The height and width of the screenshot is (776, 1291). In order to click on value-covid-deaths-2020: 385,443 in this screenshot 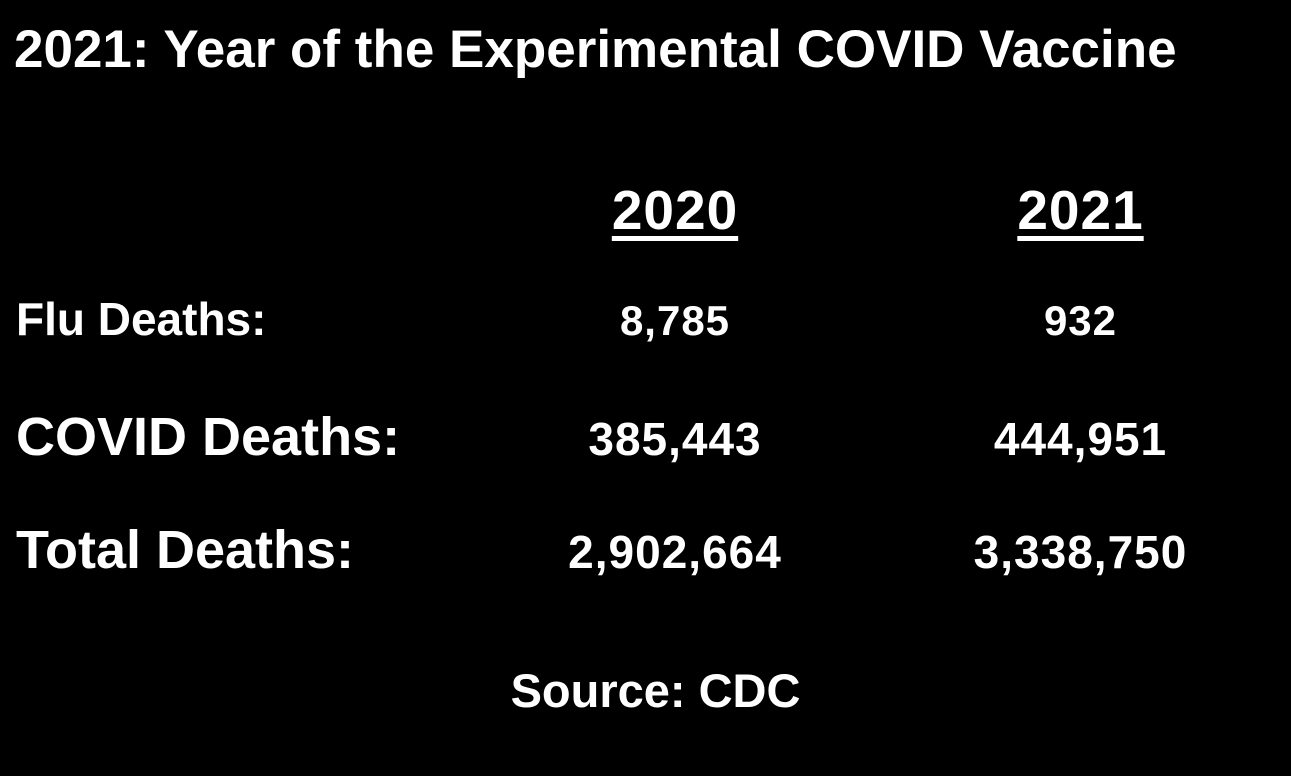, I will do `click(675, 439)`.